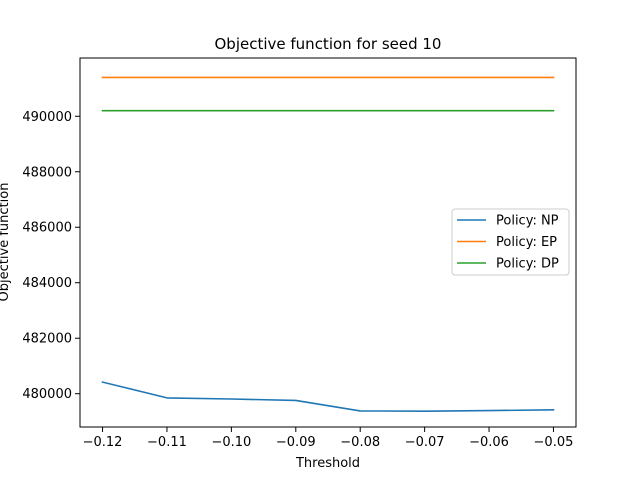  Describe the element at coordinates (47, 339) in the screenshot. I see `y-tick-label: 482000` at that location.